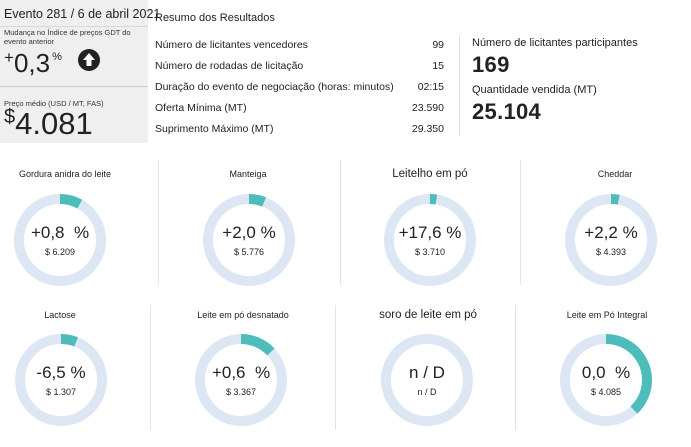 The width and height of the screenshot is (691, 447). Describe the element at coordinates (214, 129) in the screenshot. I see `summary-row-label: Suprimento Máximo (MT)` at that location.